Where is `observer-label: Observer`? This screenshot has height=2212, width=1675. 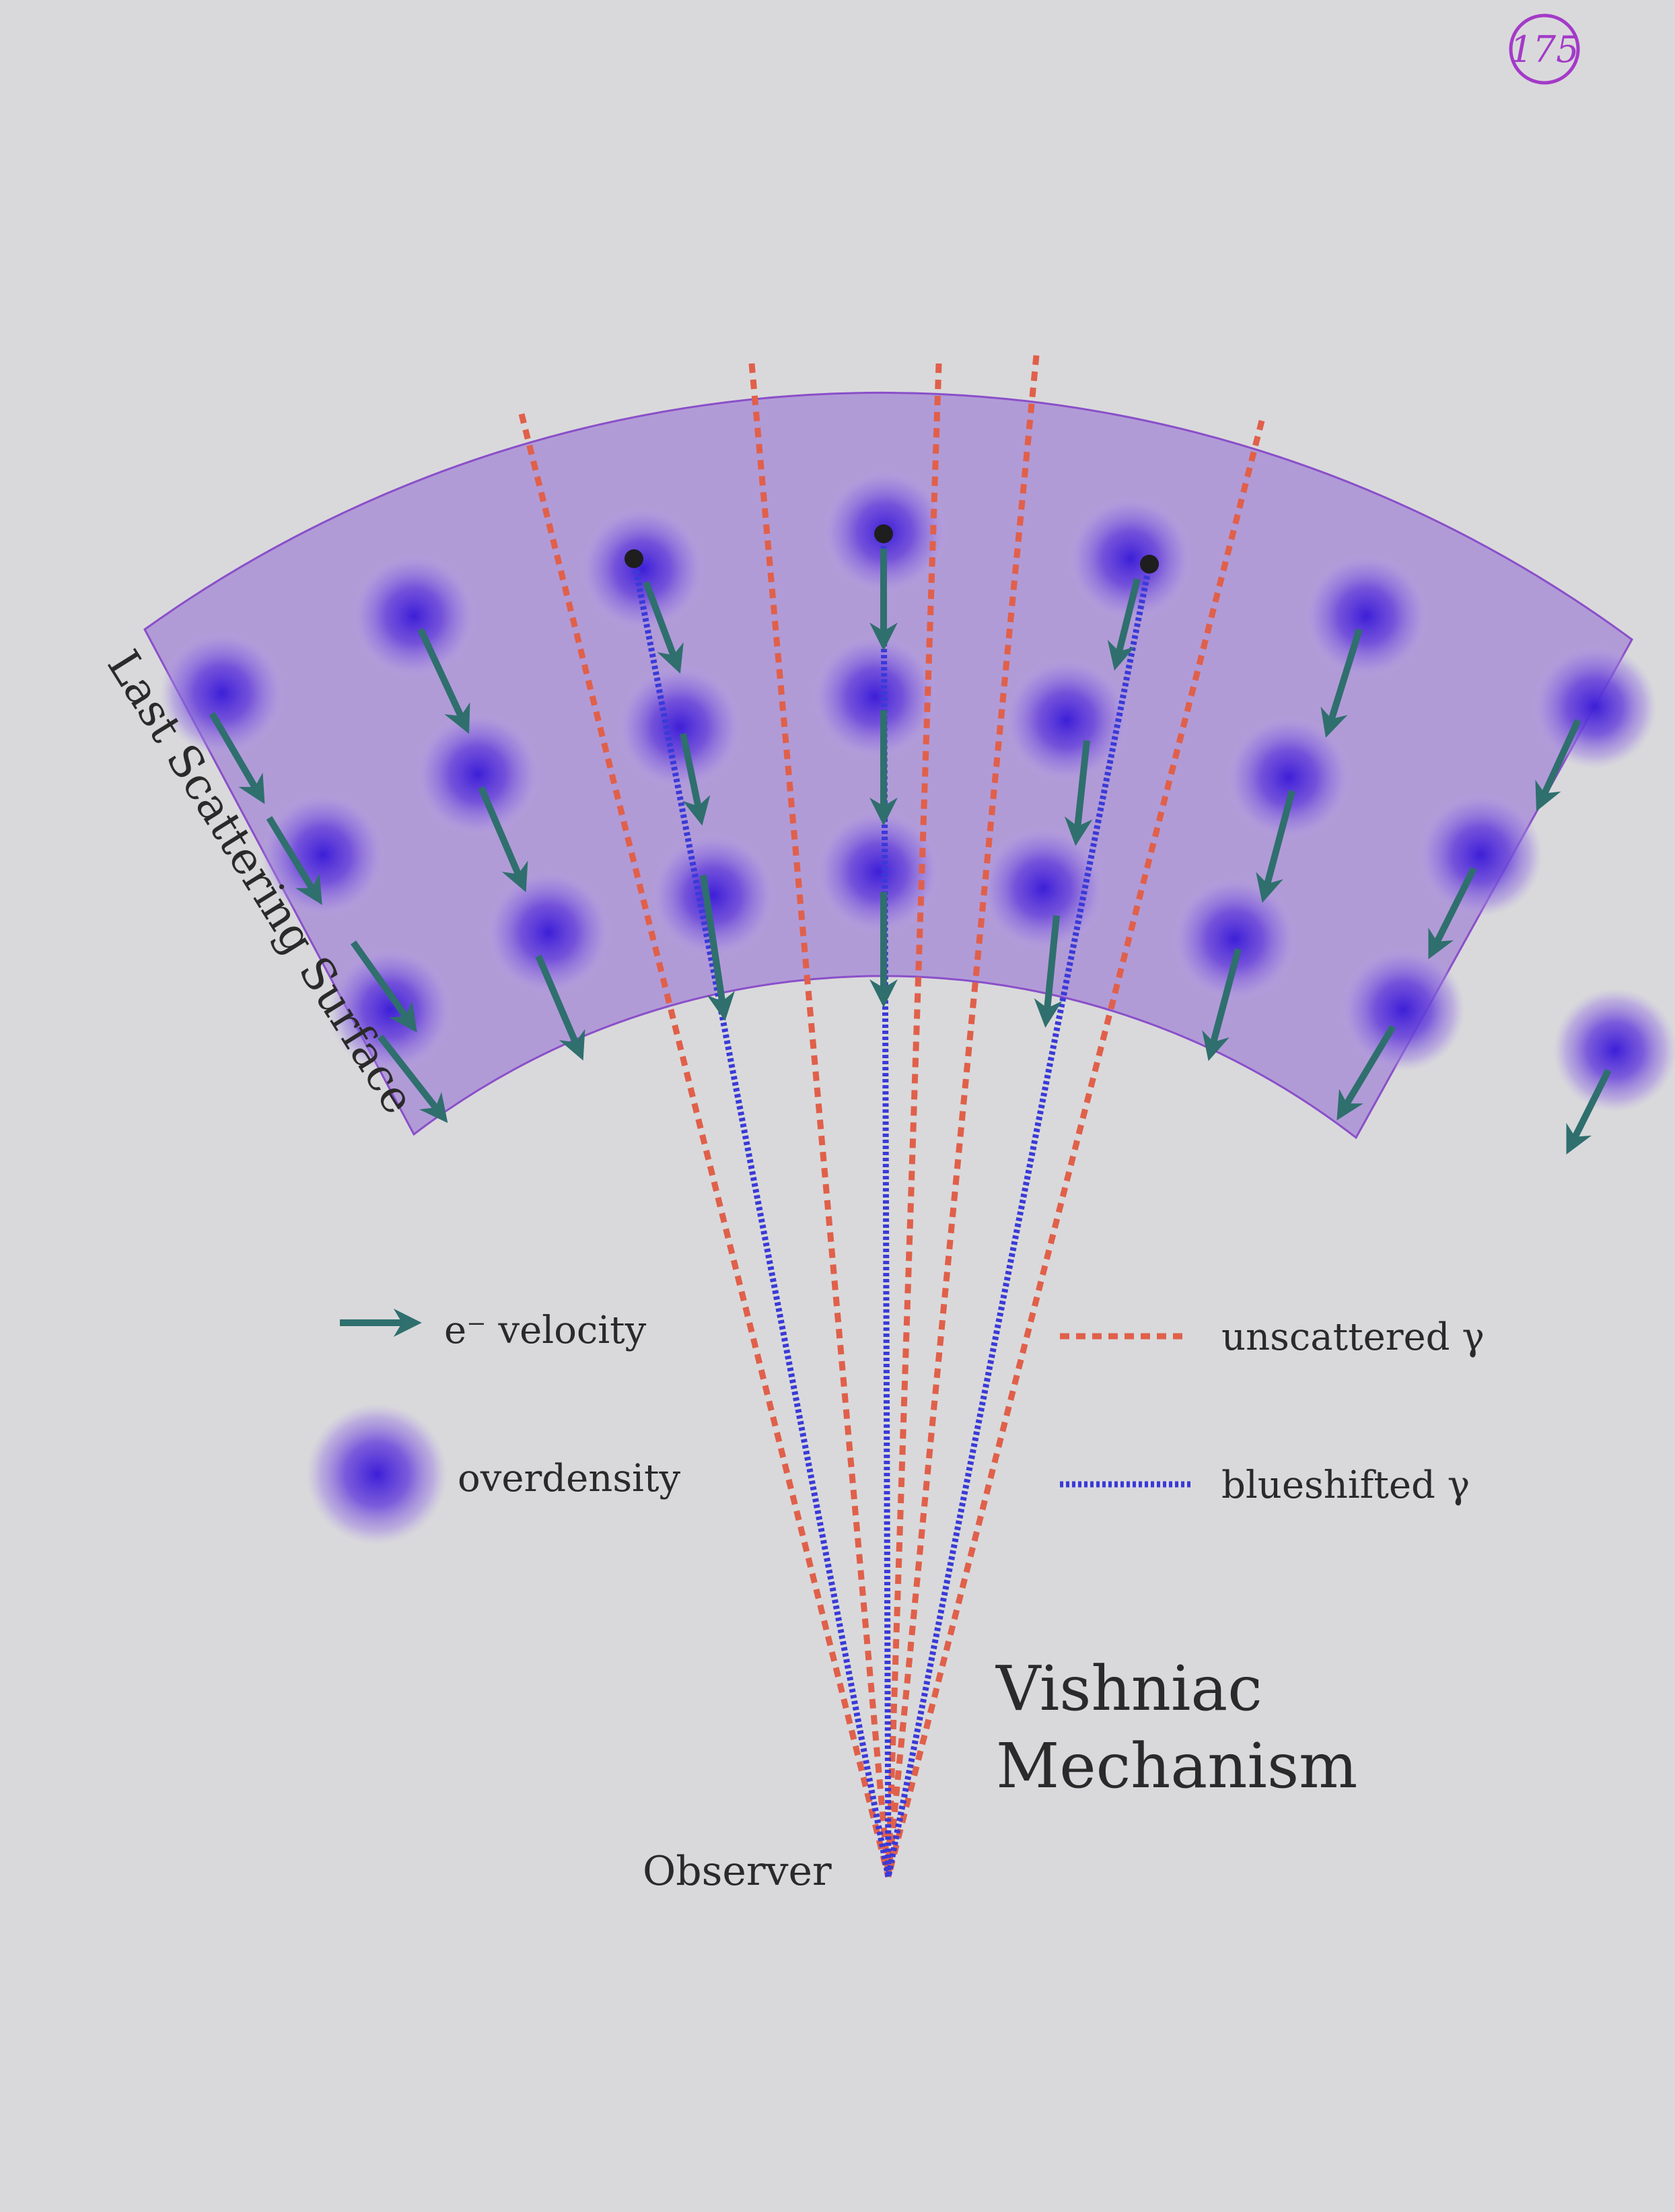 observer-label: Observer is located at coordinates (737, 1871).